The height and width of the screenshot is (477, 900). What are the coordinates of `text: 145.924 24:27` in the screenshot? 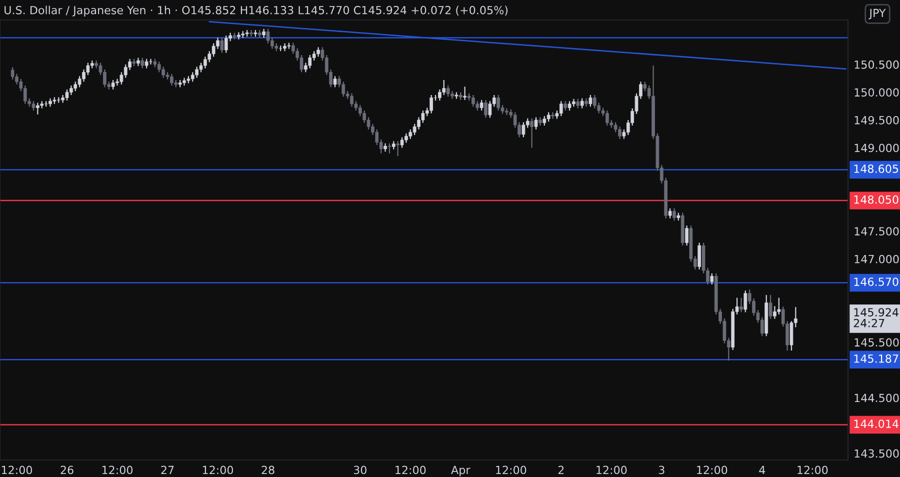 It's located at (876, 318).